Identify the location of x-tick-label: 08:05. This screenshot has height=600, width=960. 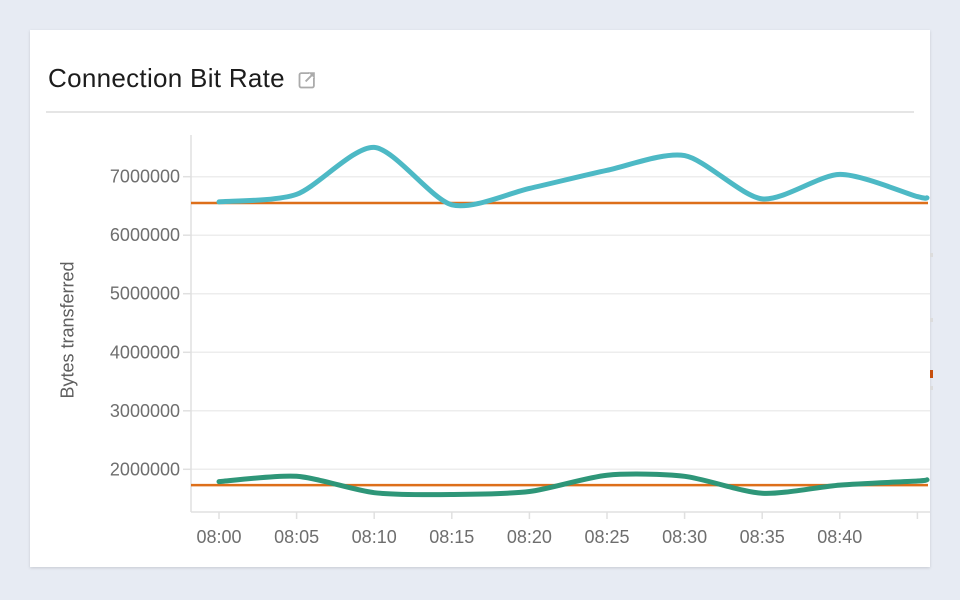
(296, 537).